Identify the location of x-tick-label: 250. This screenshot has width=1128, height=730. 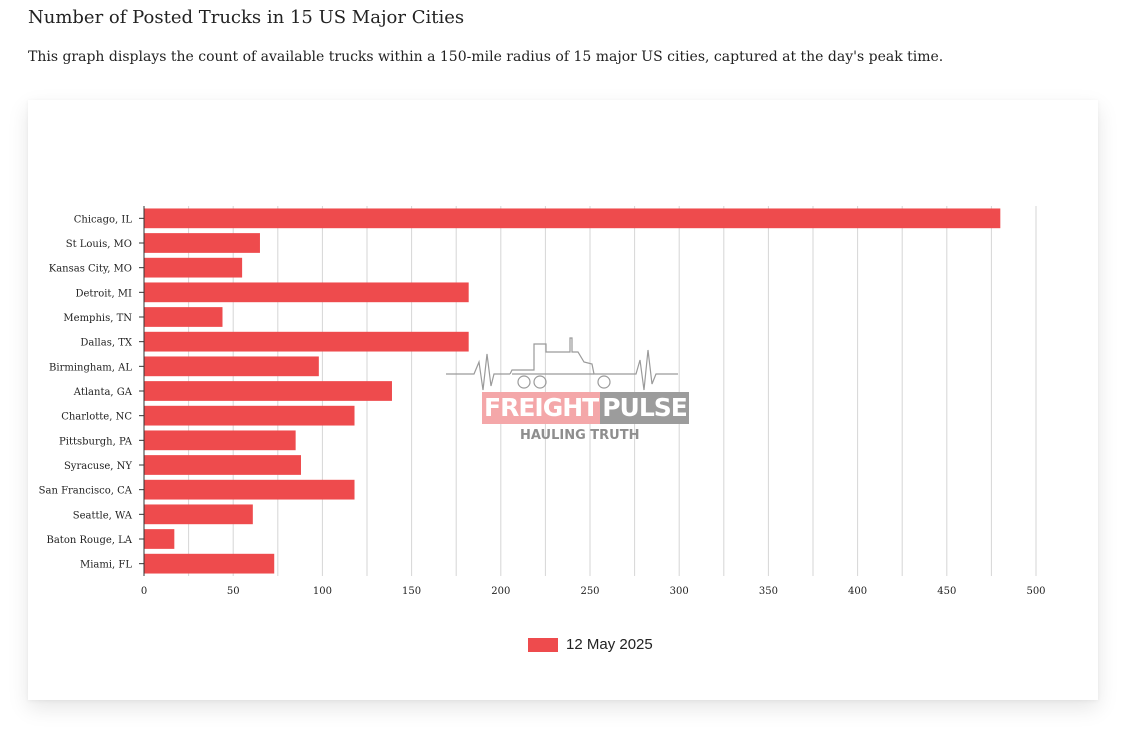
(589, 591).